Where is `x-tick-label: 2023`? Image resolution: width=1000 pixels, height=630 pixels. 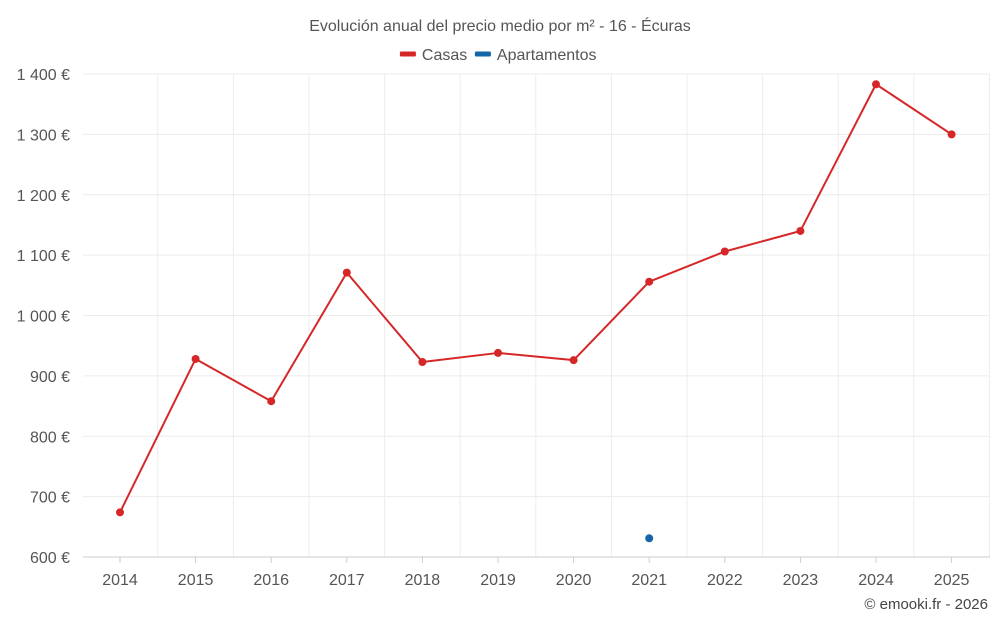
x-tick-label: 2023 is located at coordinates (801, 580).